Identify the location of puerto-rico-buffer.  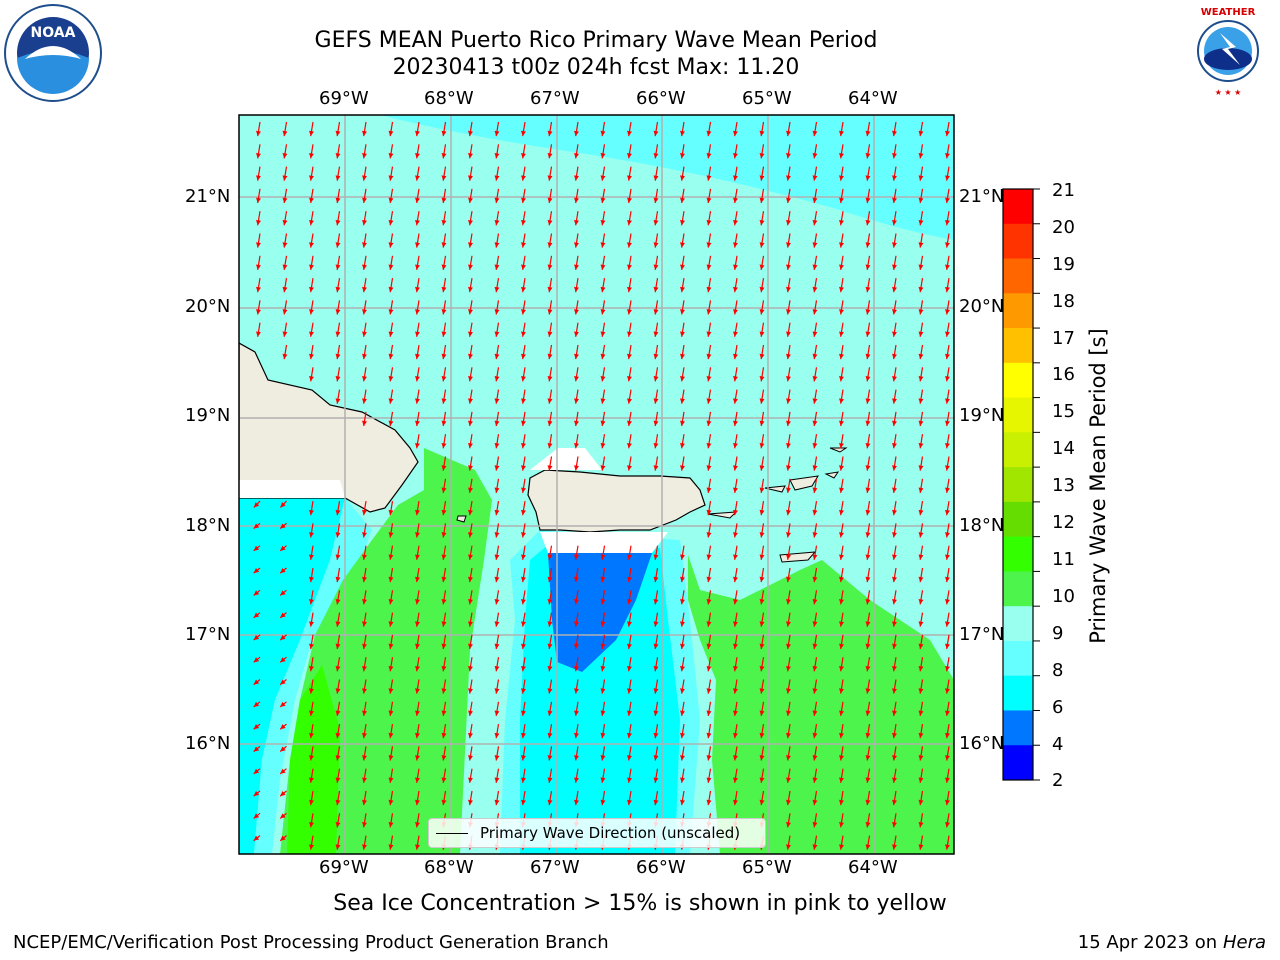
(566, 459).